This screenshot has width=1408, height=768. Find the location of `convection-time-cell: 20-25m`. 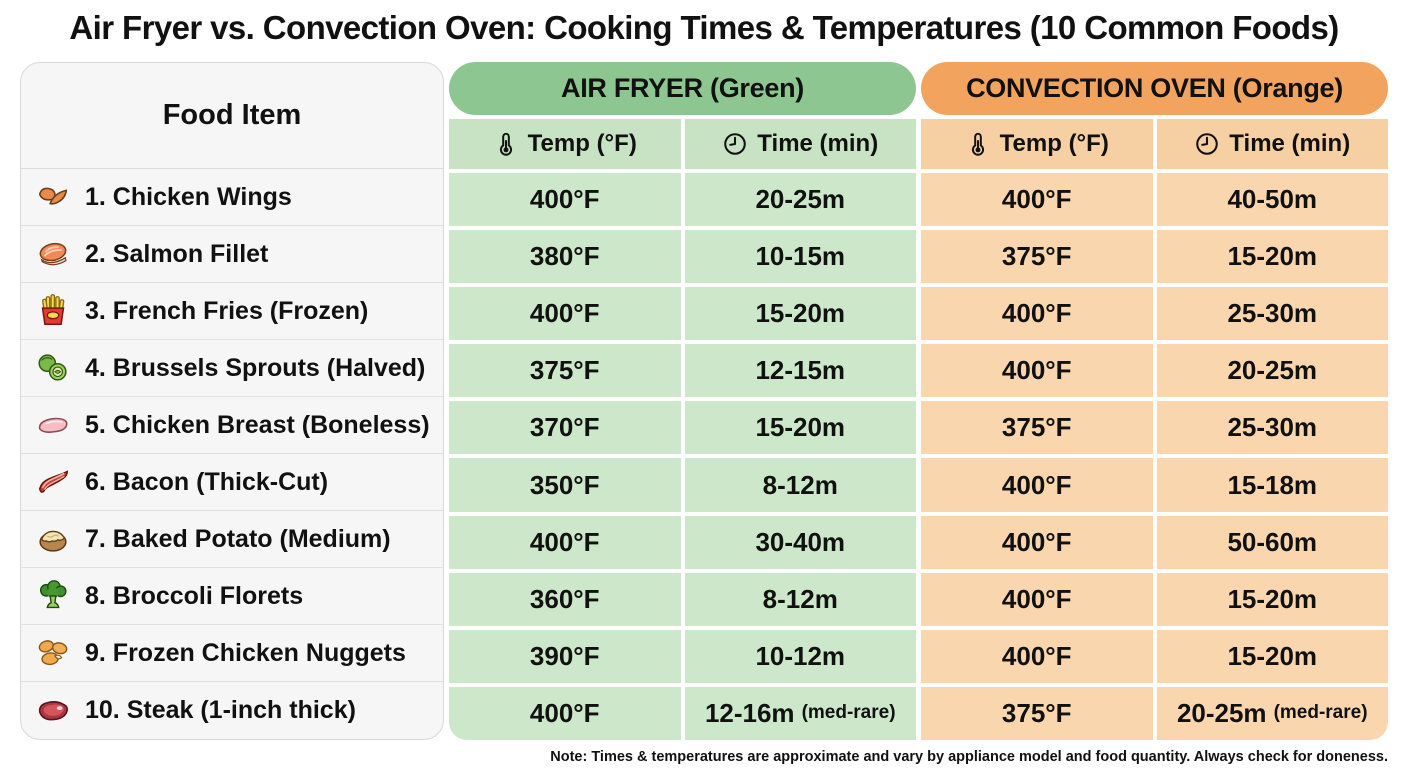

convection-time-cell: 20-25m is located at coordinates (1272, 371).